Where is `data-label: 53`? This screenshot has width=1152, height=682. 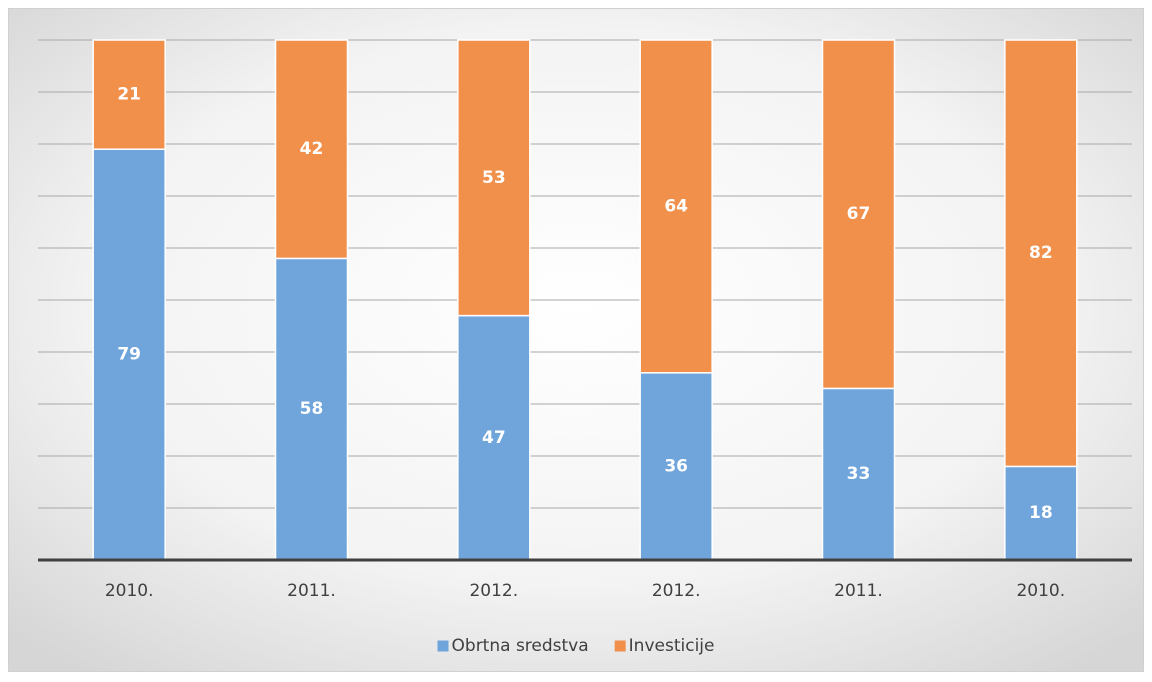
data-label: 53 is located at coordinates (494, 178).